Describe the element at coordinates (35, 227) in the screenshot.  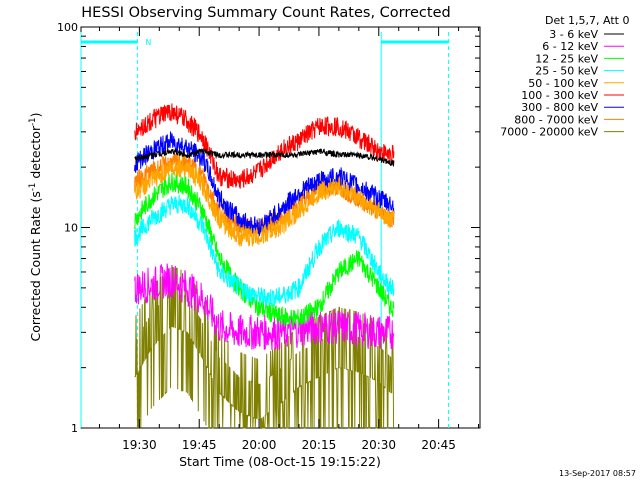
I see `y-axis-label: Corrected Count Rate (s-1 detector-1)` at that location.